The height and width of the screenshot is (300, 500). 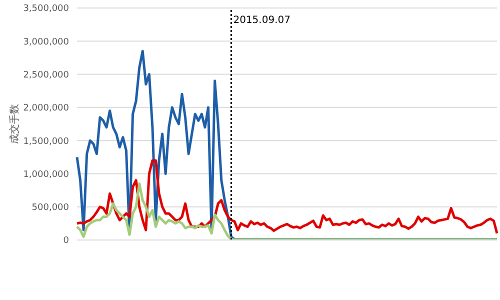 I want to click on y-tick-label: 3,500,000, so click(x=46, y=9).